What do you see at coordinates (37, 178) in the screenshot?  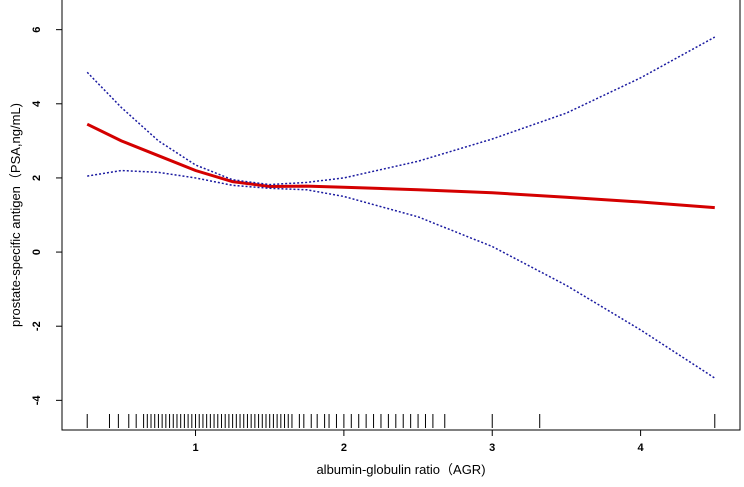 I see `y-tick-label: 2` at bounding box center [37, 178].